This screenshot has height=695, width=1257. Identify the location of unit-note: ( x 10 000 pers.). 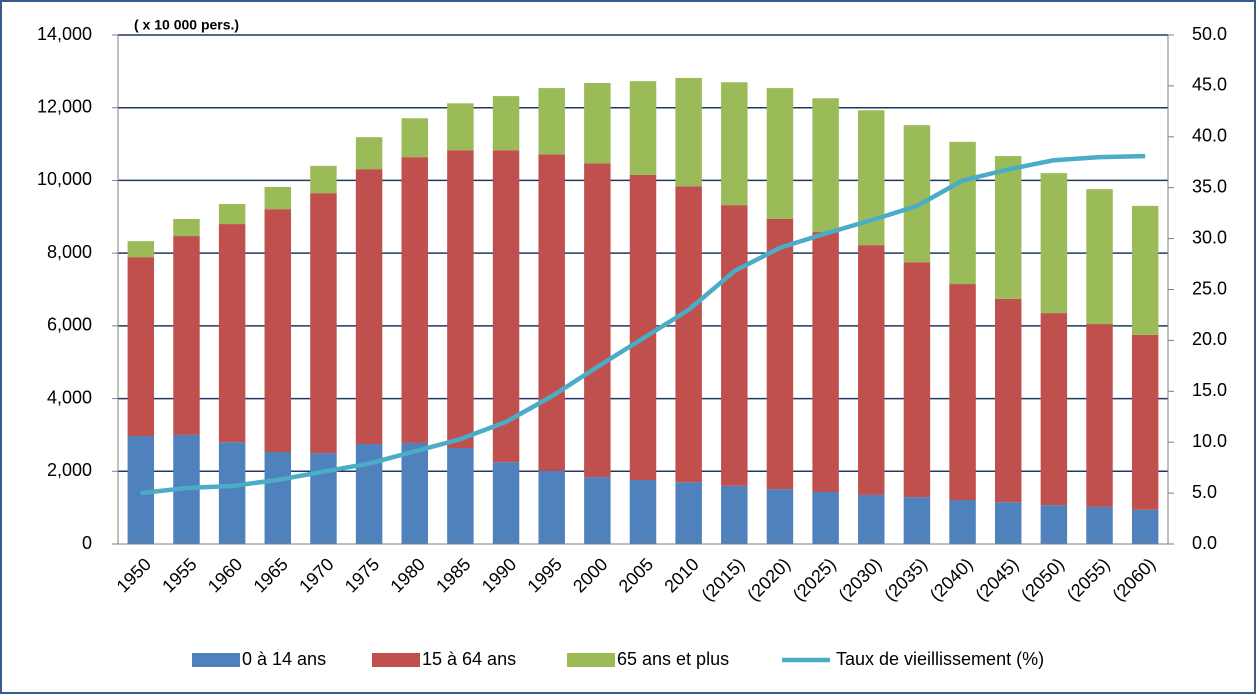
(186, 25).